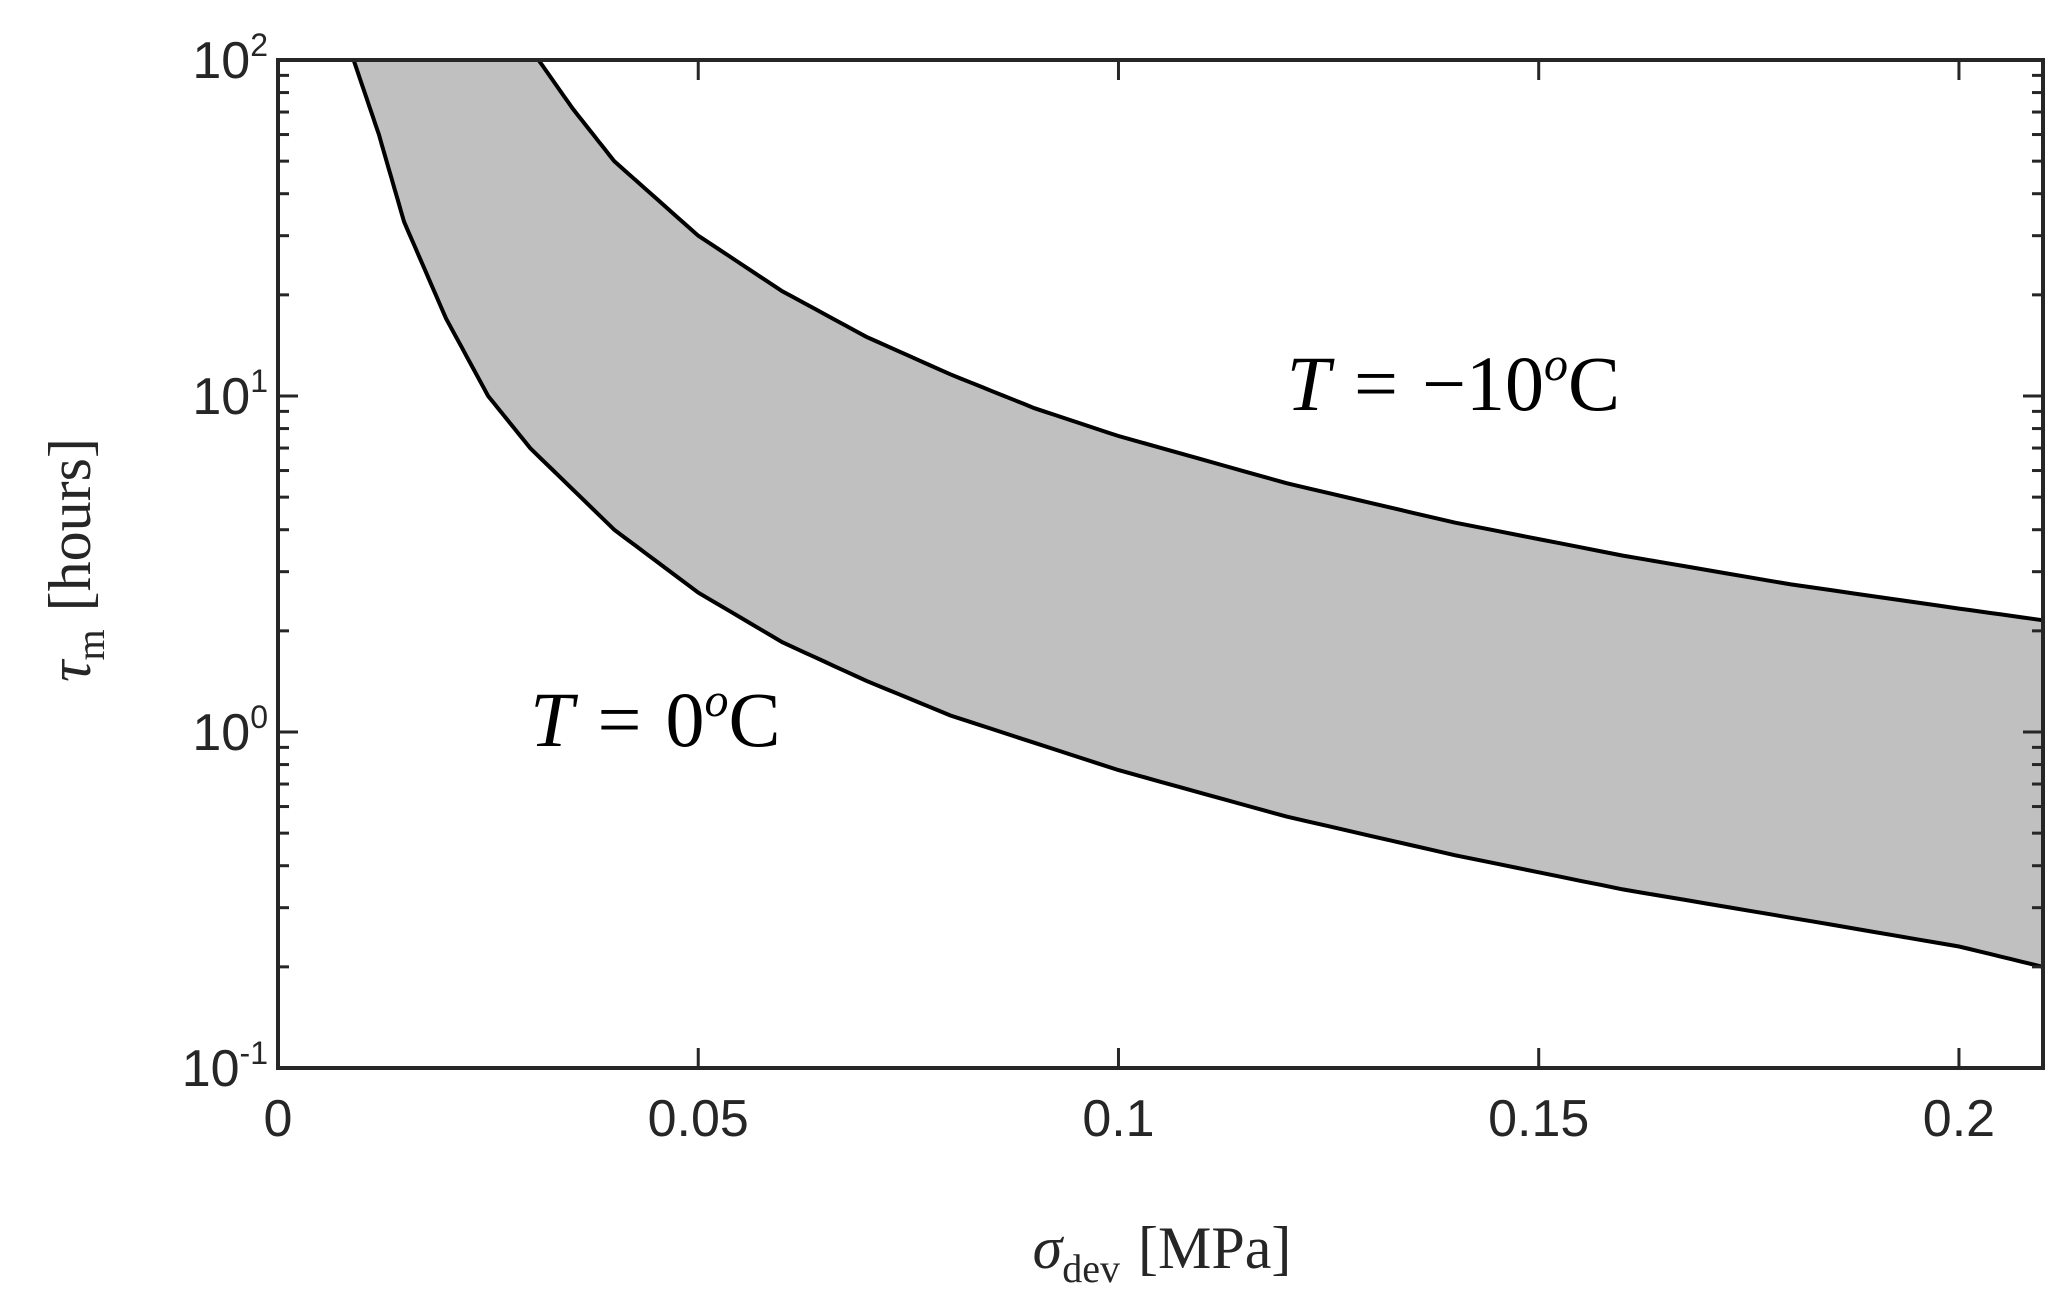 The width and height of the screenshot is (2067, 1297). What do you see at coordinates (225, 562) in the screenshot?
I see `y-tick-labels: 10⁻¹ 10⁰ 10¹ 10²` at bounding box center [225, 562].